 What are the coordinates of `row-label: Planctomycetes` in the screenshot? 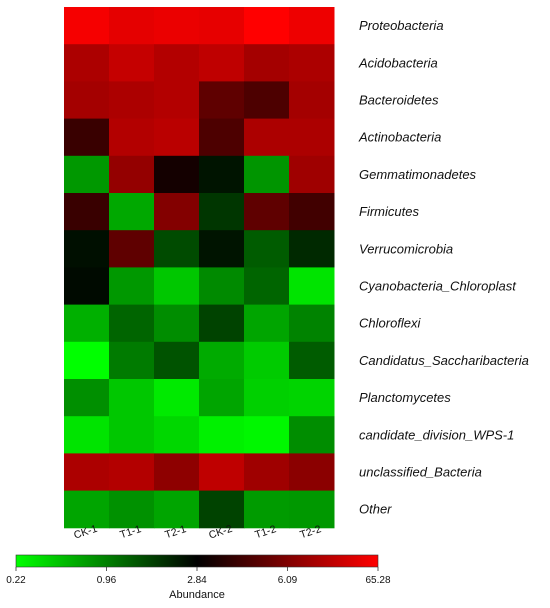 It's located at (405, 397).